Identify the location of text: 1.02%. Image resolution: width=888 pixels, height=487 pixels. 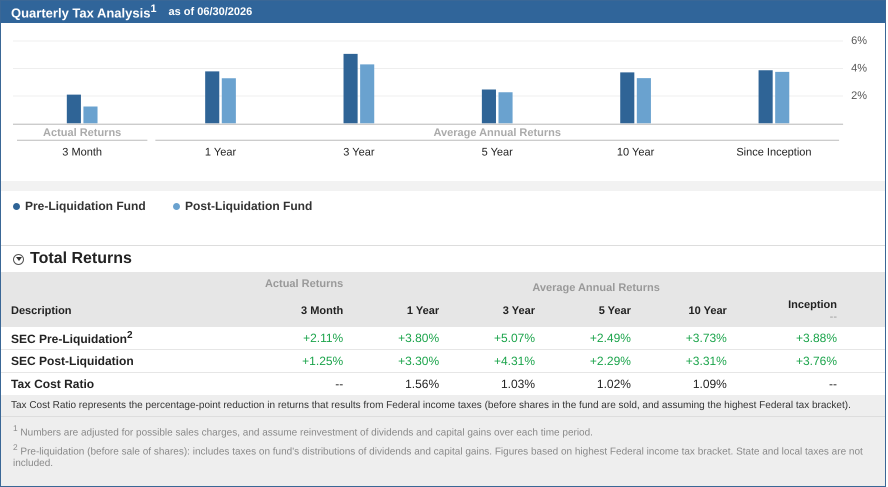
(614, 384).